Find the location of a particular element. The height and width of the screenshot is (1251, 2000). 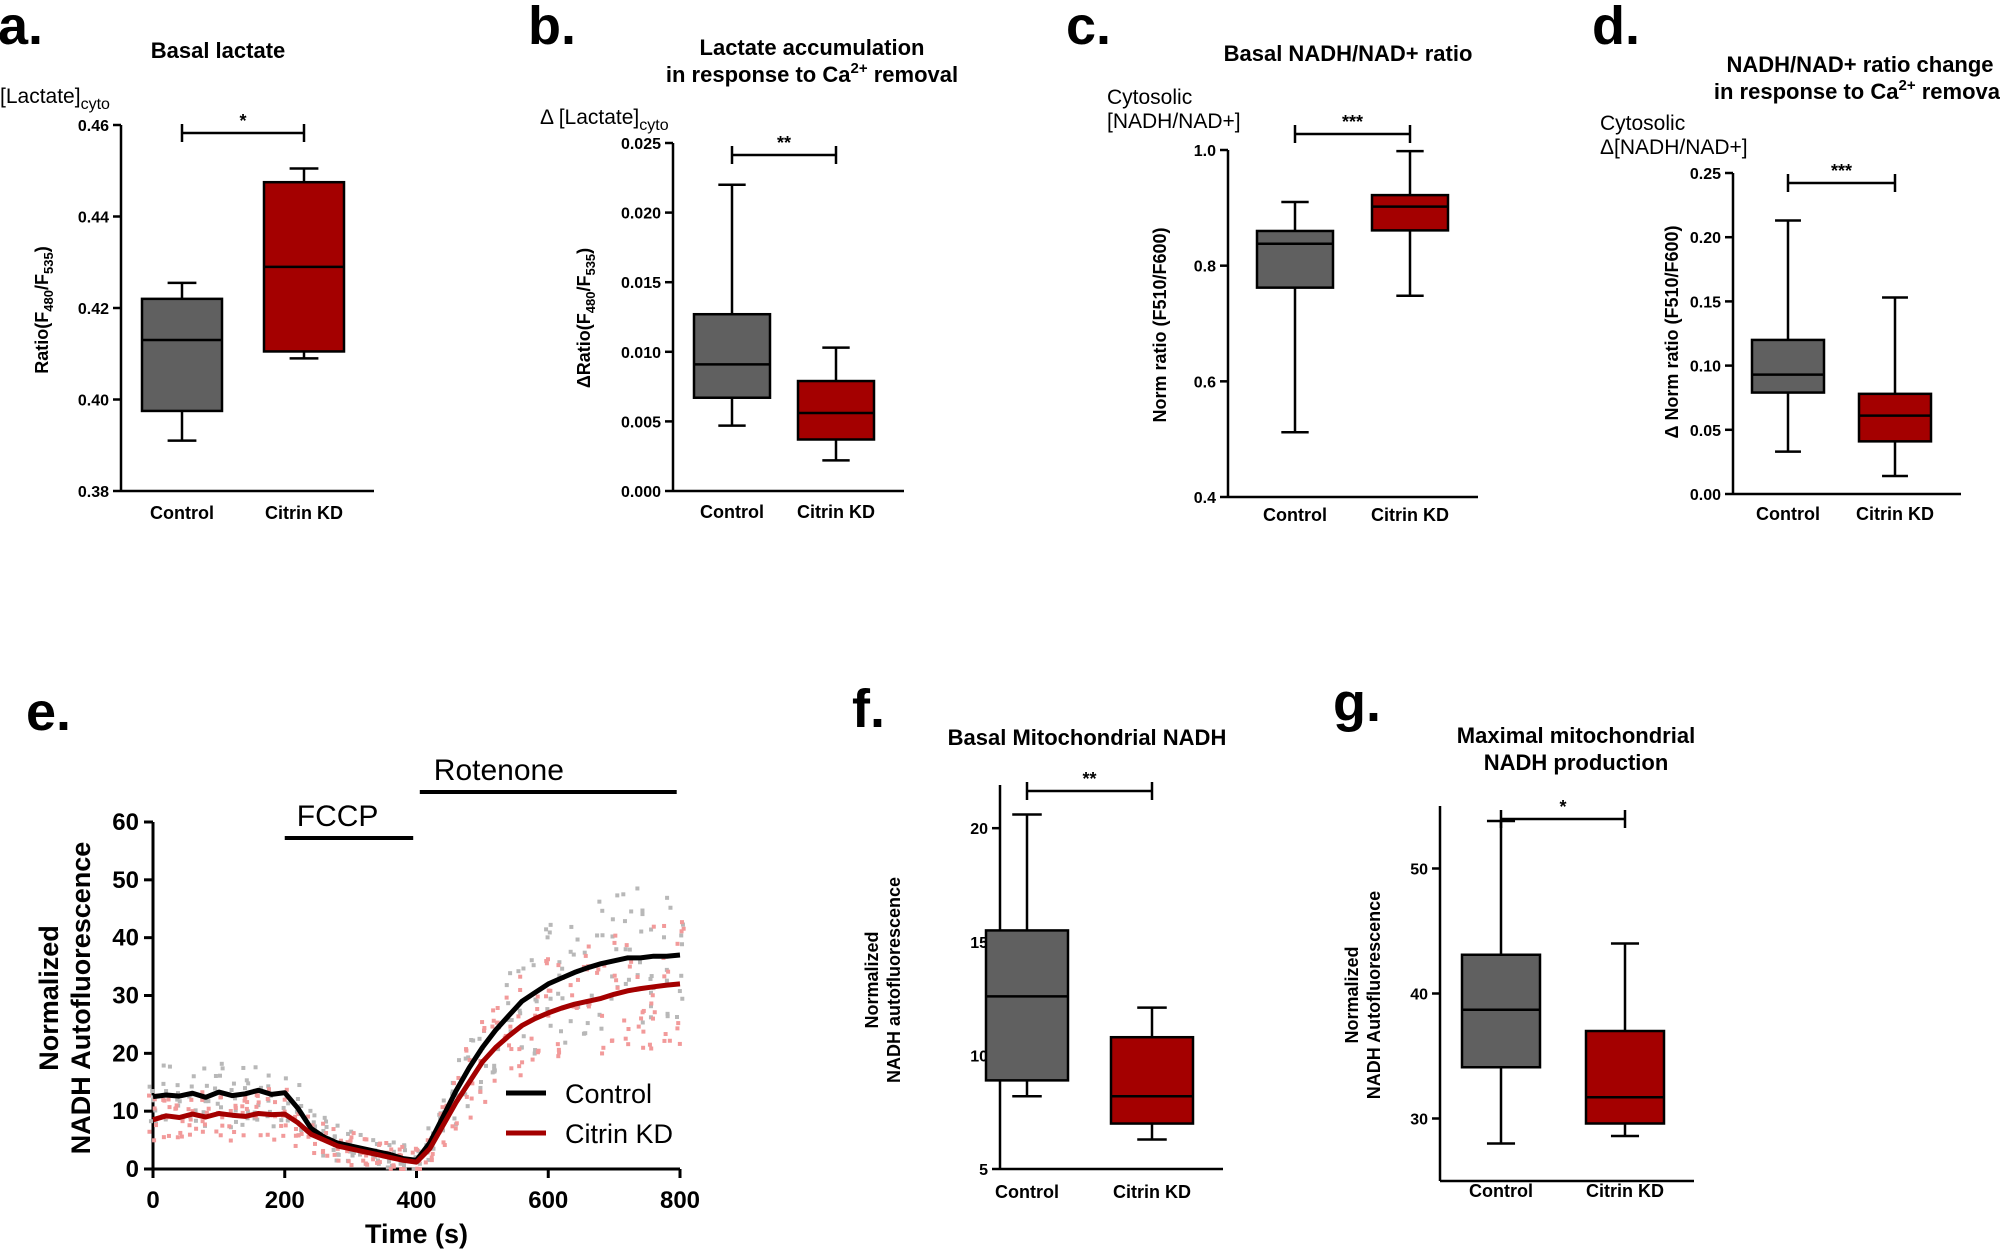

axis-annotation: [Lactate]cyto is located at coordinates (55, 99).